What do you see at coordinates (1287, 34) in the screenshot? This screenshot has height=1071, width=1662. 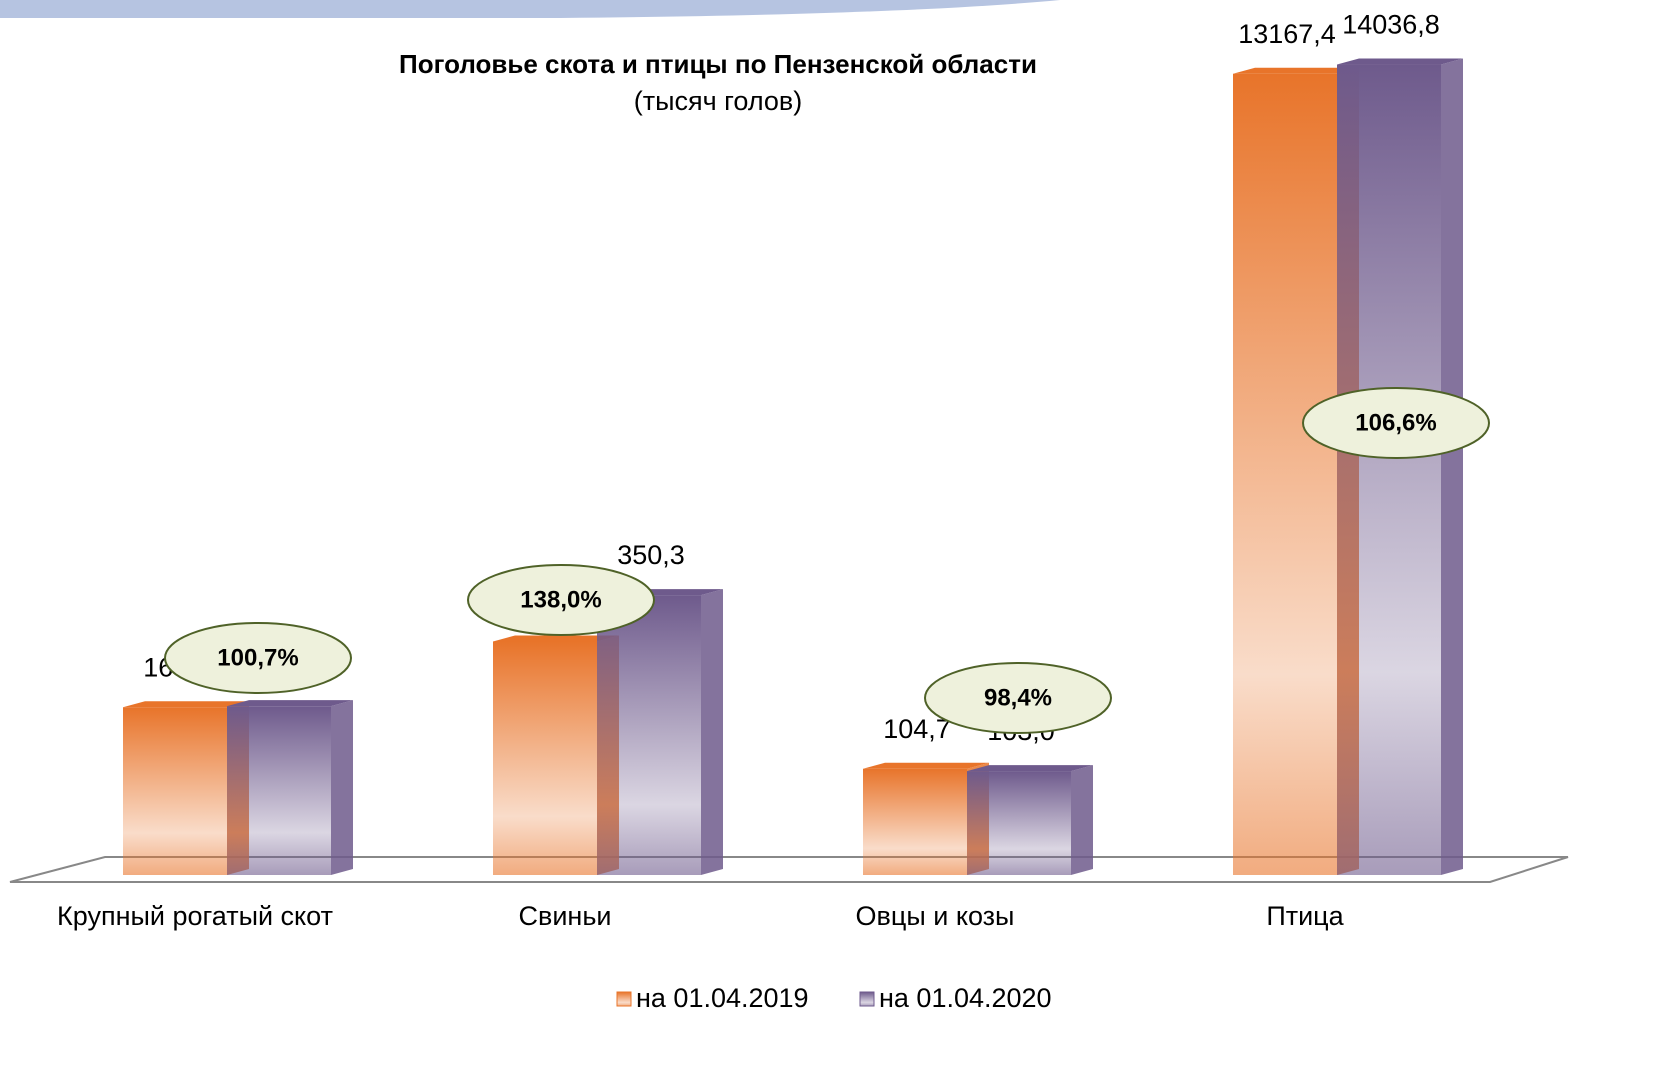 I see `value-label: 13167,4` at bounding box center [1287, 34].